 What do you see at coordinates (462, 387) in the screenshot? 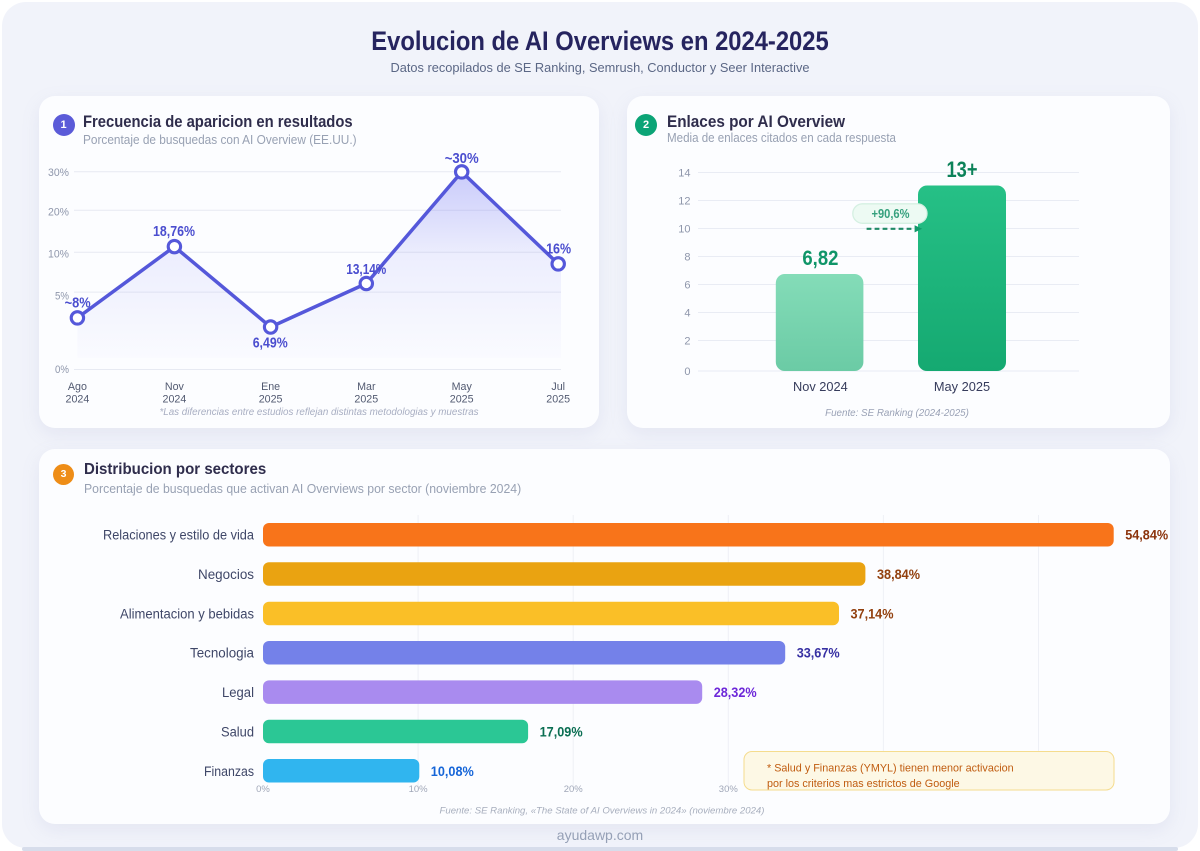
I see `svg-text: May` at bounding box center [462, 387].